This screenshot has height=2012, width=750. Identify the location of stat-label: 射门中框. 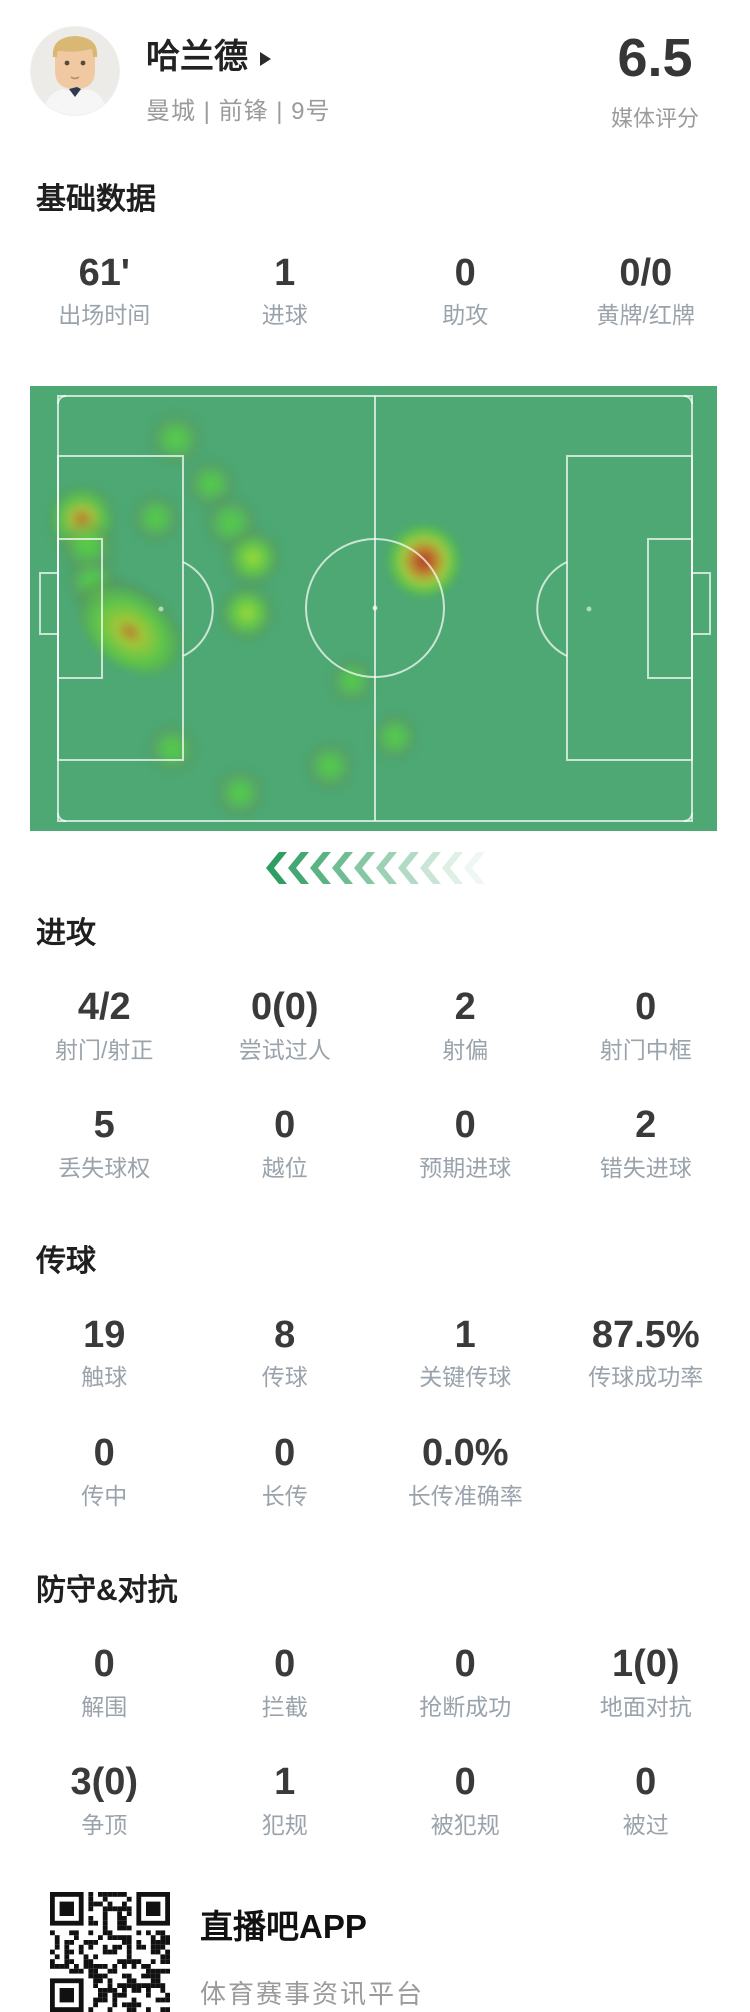
(645, 1049).